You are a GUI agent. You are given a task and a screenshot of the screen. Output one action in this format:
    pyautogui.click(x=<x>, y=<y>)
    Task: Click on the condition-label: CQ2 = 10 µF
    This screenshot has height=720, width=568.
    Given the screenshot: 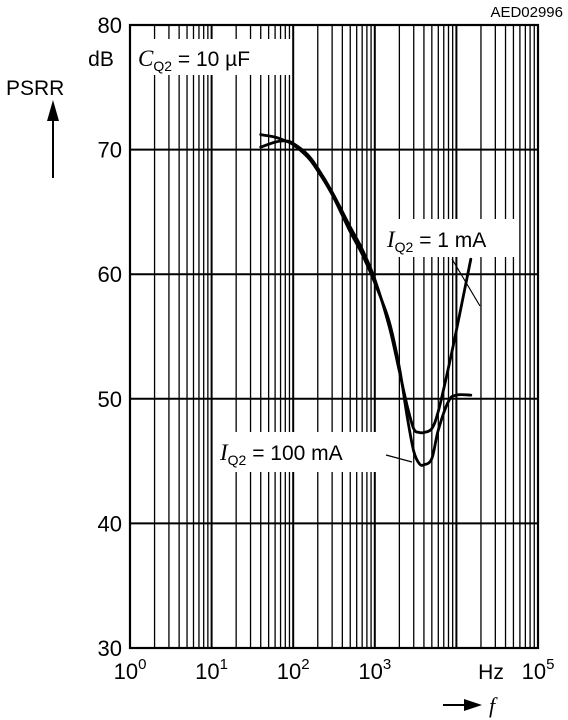 What is the action you would take?
    pyautogui.click(x=212, y=57)
    